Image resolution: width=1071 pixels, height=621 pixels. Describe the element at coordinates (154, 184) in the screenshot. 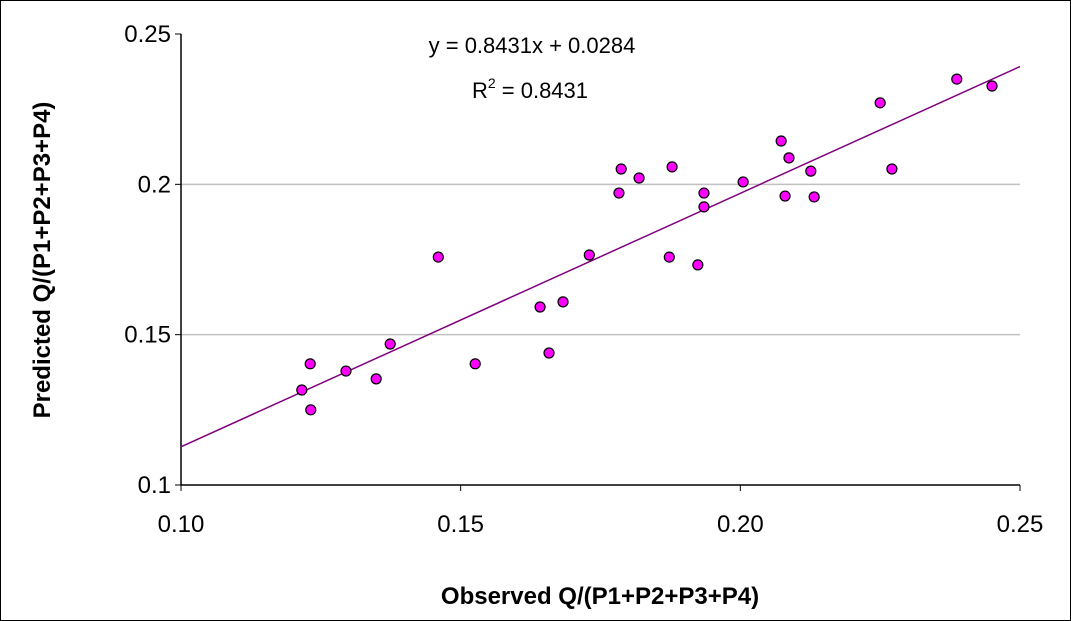

I see `y-tick-label: 0.2` at that location.